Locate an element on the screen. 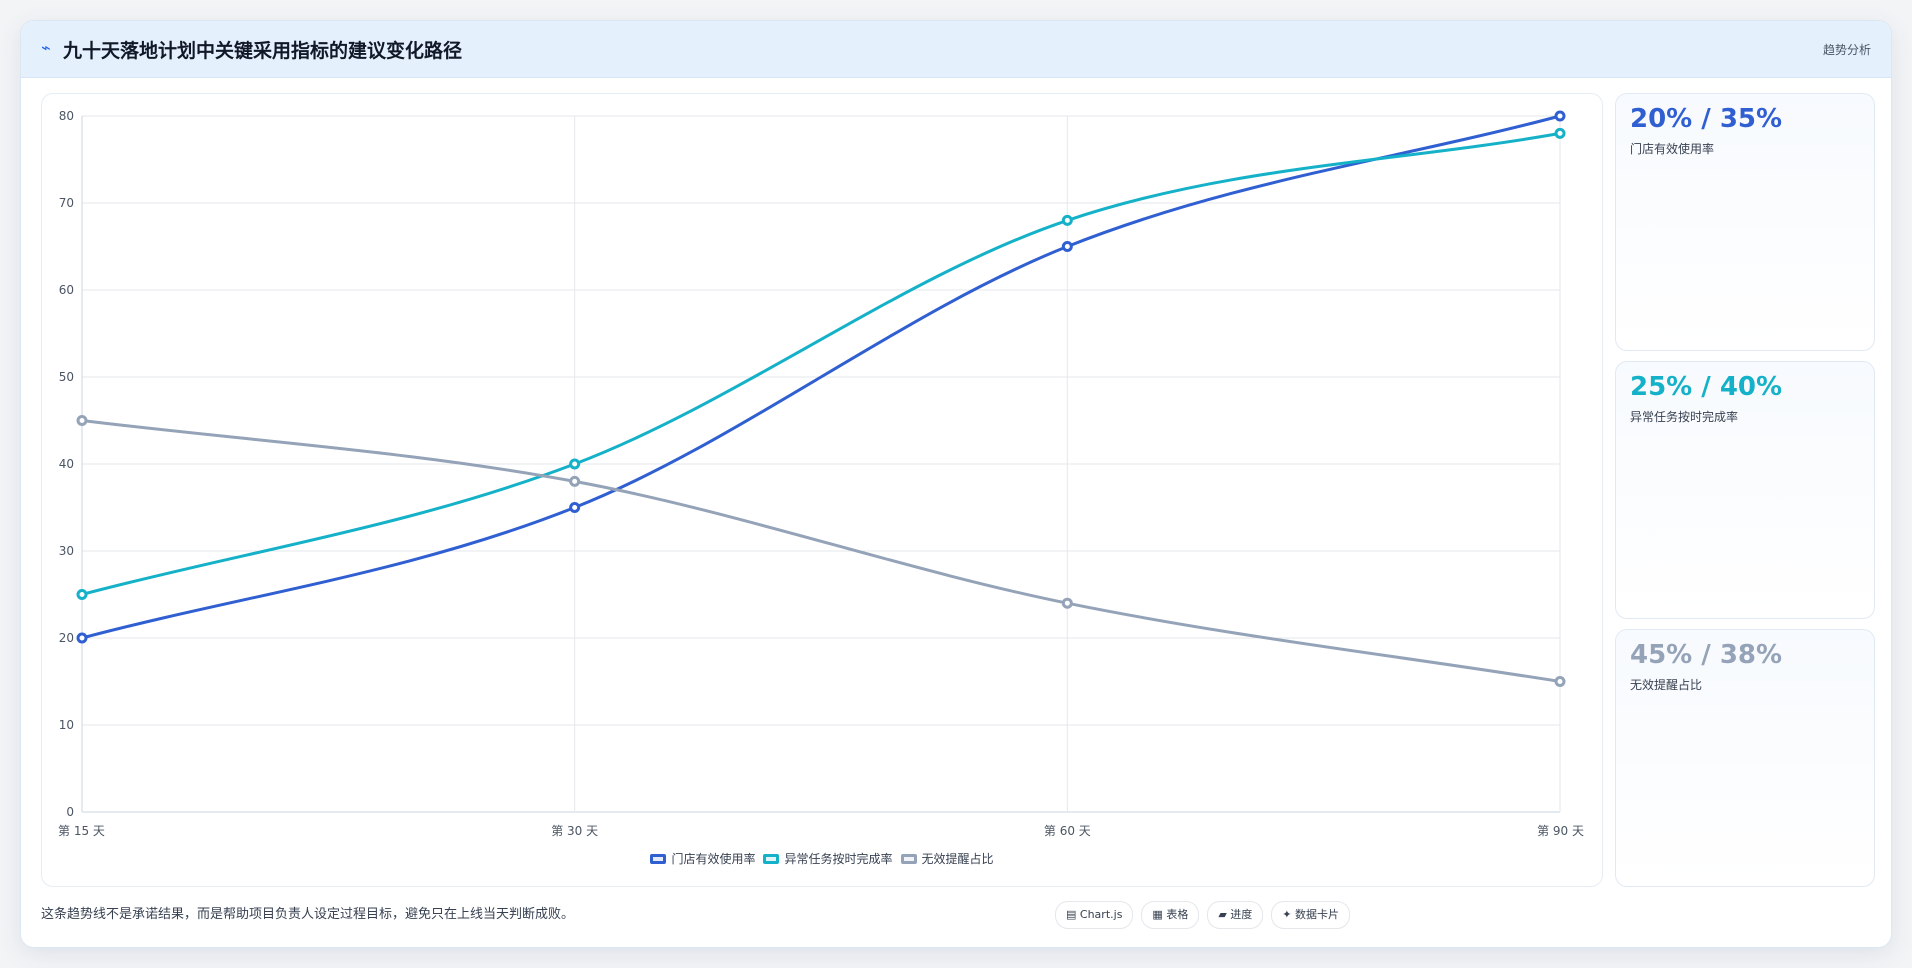 The image size is (1912, 968). y-tick-label: 50 is located at coordinates (66, 377).